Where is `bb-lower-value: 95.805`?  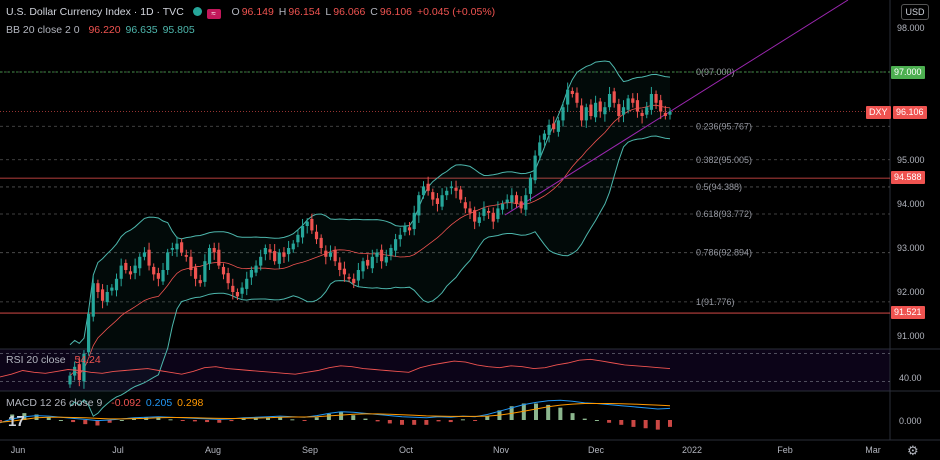 bb-lower-value: 95.805 is located at coordinates (178, 30).